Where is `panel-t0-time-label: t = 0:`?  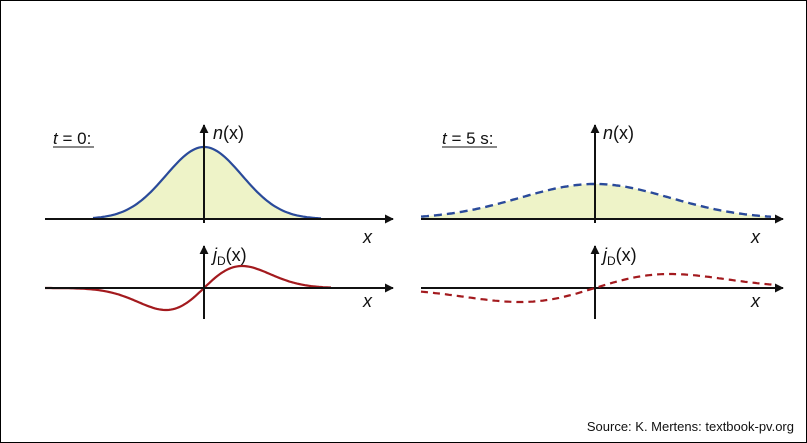 panel-t0-time-label: t = 0: is located at coordinates (72, 138).